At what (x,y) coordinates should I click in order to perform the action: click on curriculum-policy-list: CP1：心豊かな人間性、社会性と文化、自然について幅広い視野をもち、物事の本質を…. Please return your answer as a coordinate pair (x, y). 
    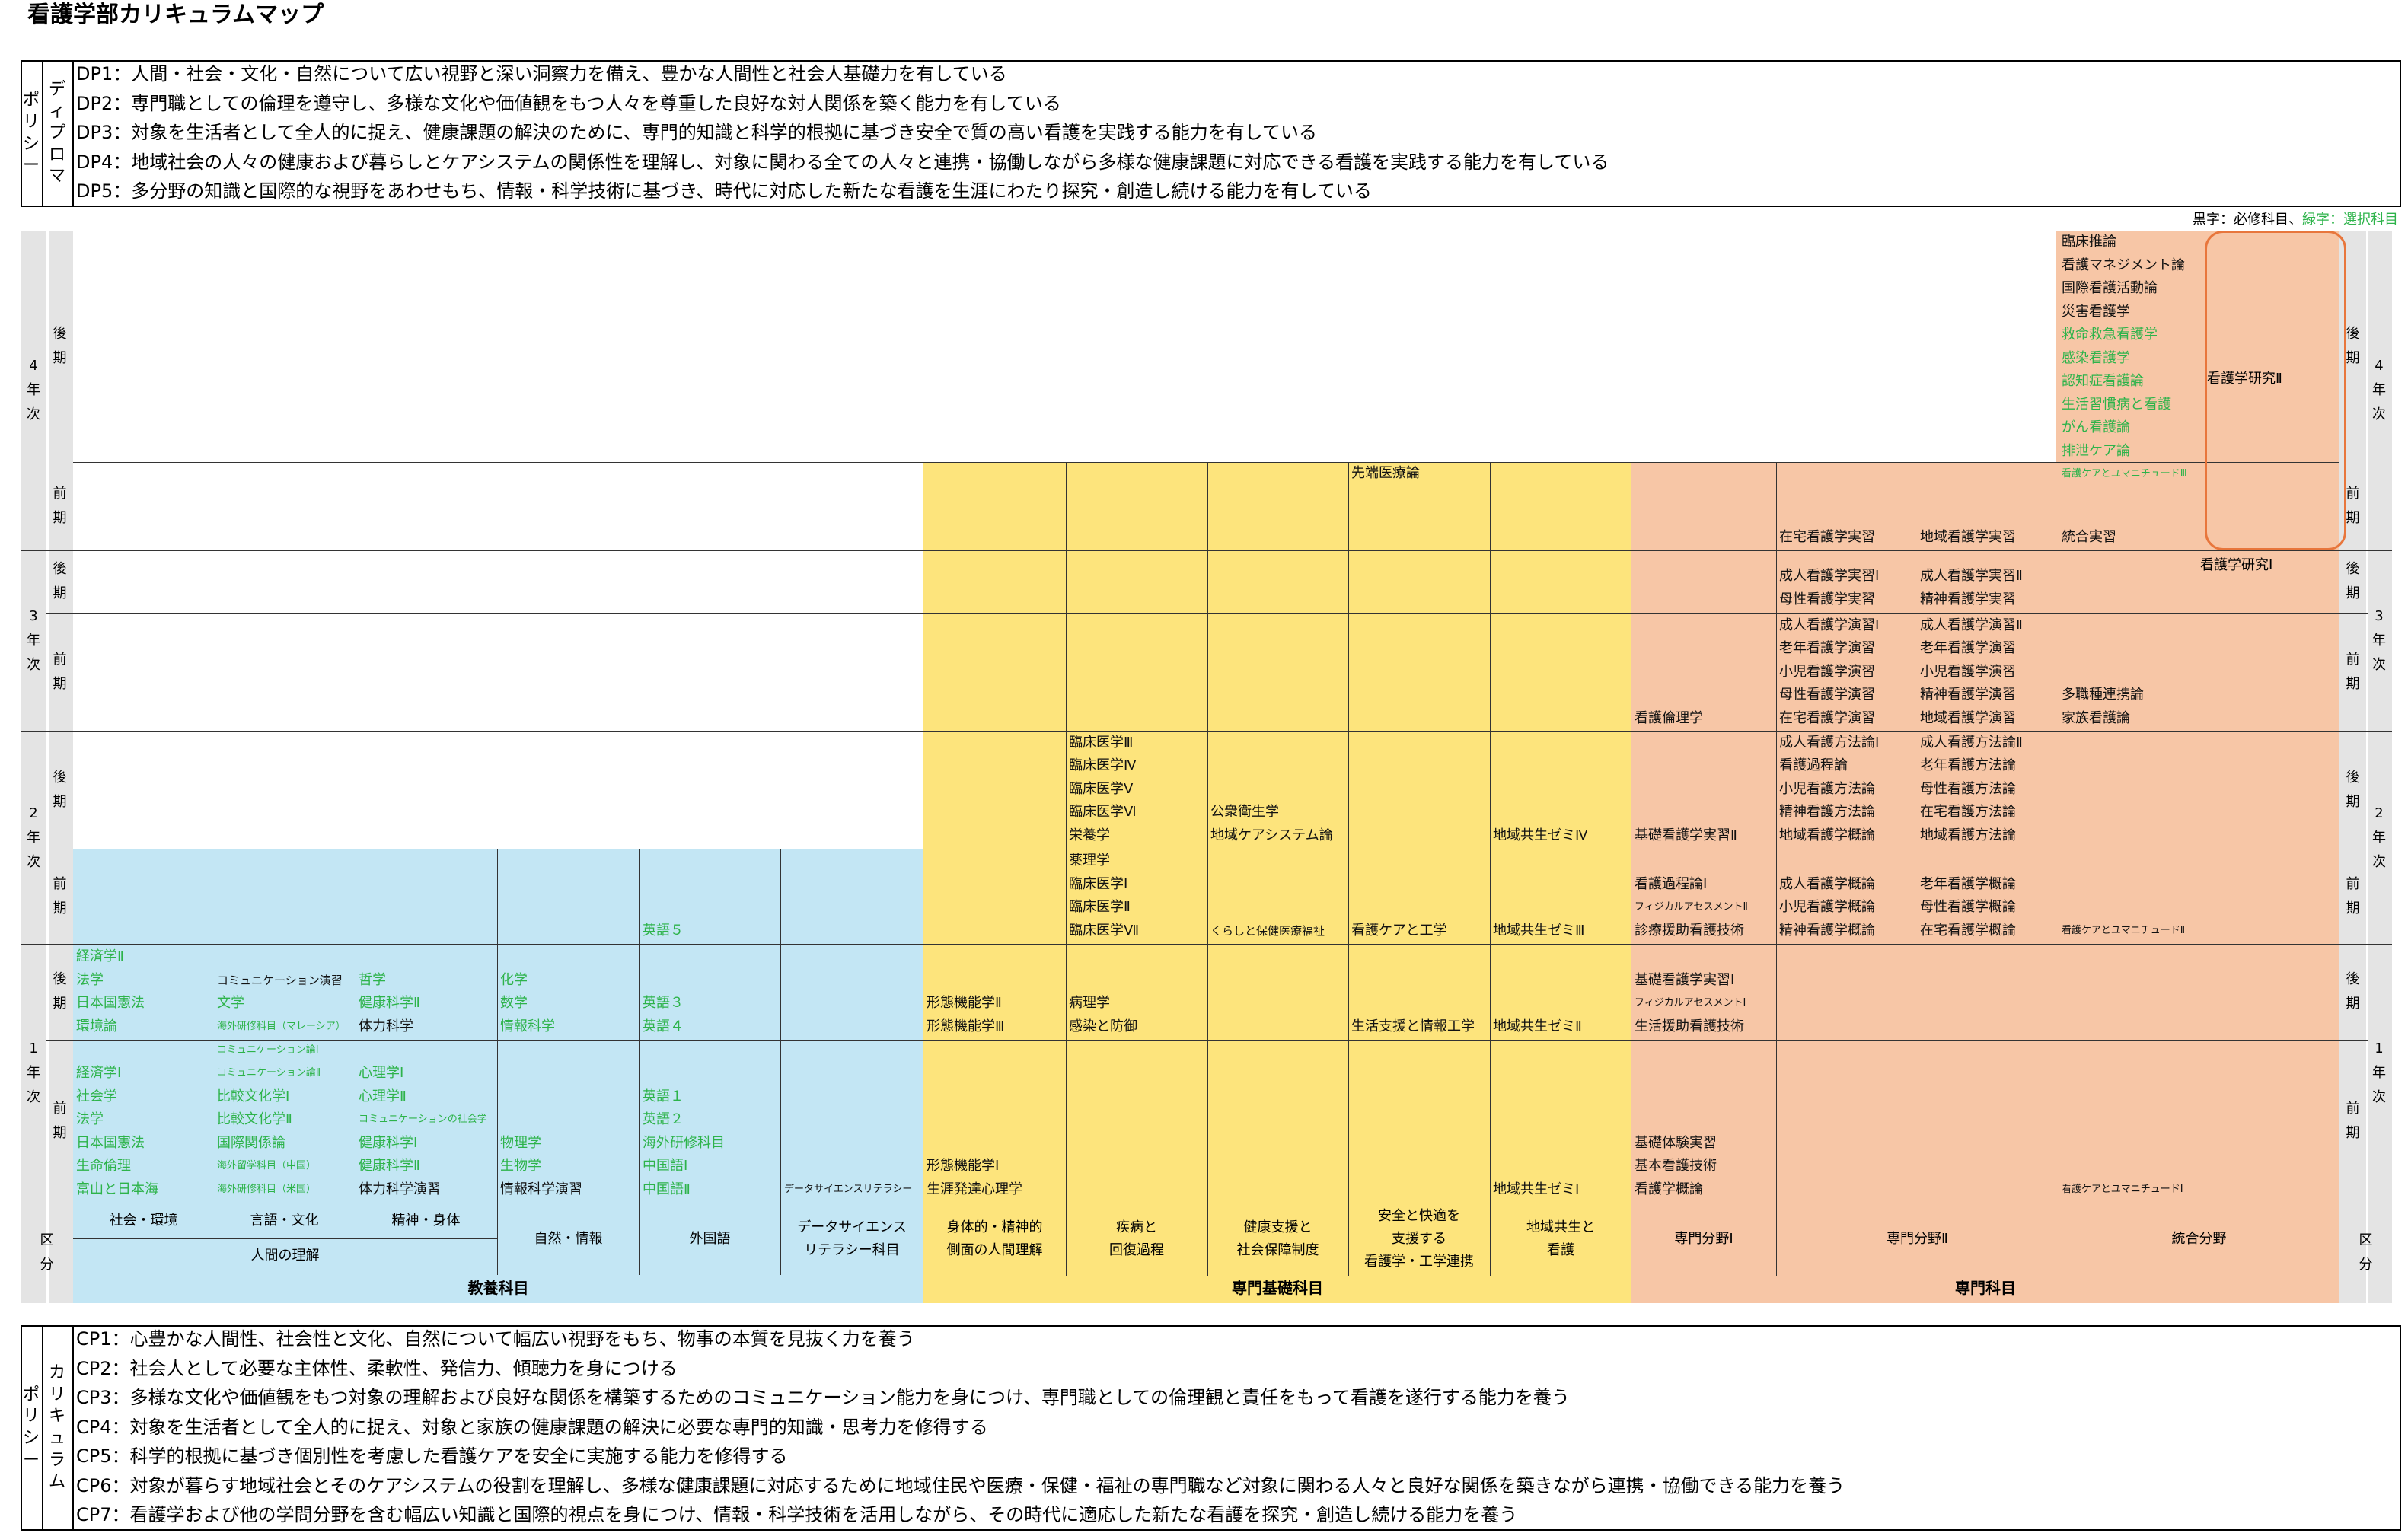
    Looking at the image, I should click on (960, 1427).